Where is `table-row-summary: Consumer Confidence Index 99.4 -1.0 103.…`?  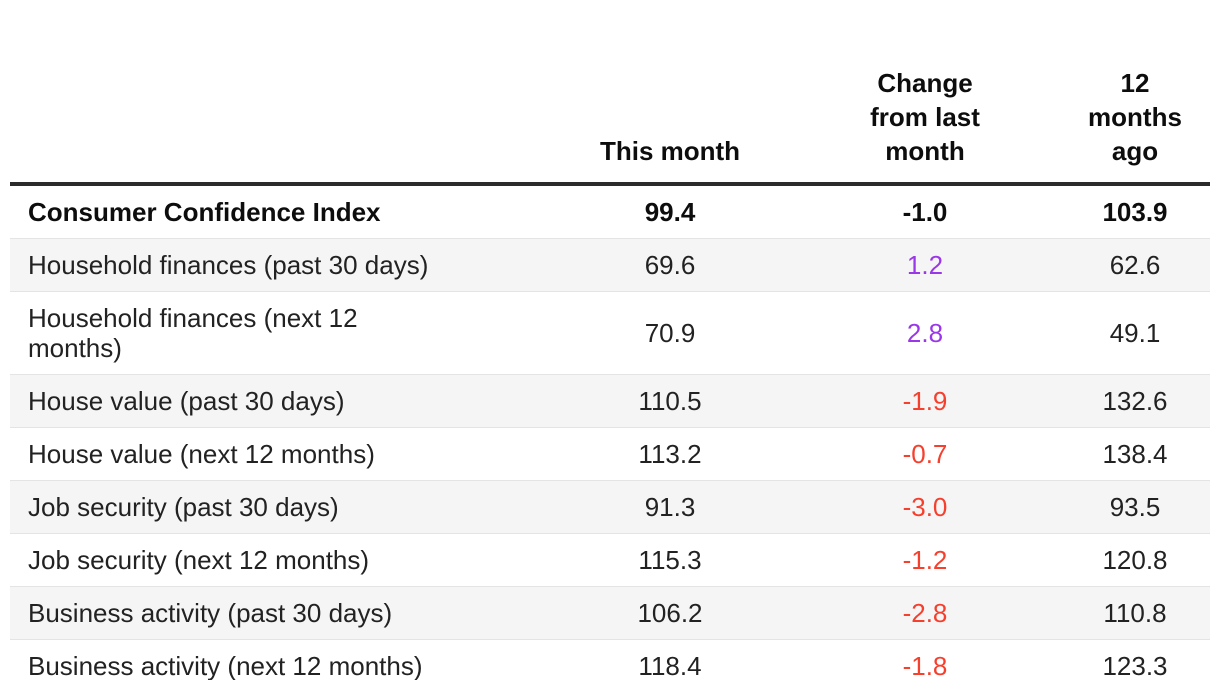
table-row-summary: Consumer Confidence Index 99.4 -1.0 103.… is located at coordinates (610, 211).